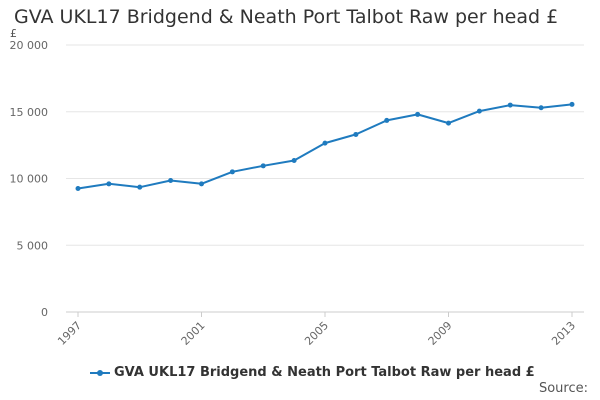 The image size is (600, 400). I want to click on y-tick-label: 0, so click(44, 312).